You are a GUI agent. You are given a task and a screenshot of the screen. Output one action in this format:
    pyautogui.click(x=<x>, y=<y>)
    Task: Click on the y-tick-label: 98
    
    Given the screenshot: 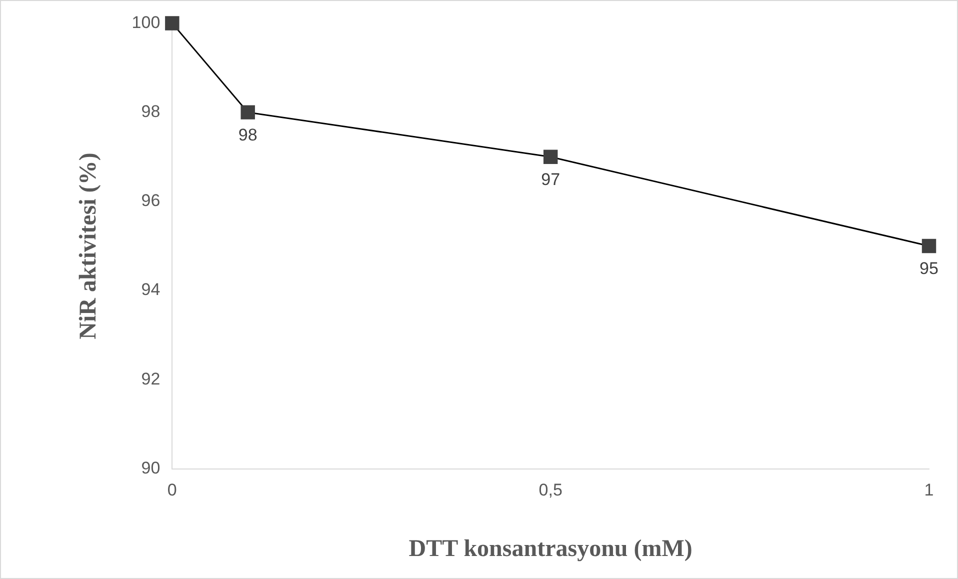 What is the action you would take?
    pyautogui.click(x=150, y=112)
    